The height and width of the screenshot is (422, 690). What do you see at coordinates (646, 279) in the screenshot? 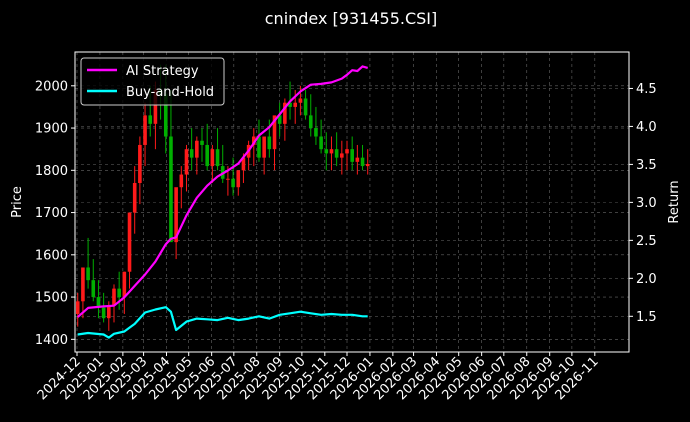
I see `y2-tick-label: 2.0` at bounding box center [646, 279].